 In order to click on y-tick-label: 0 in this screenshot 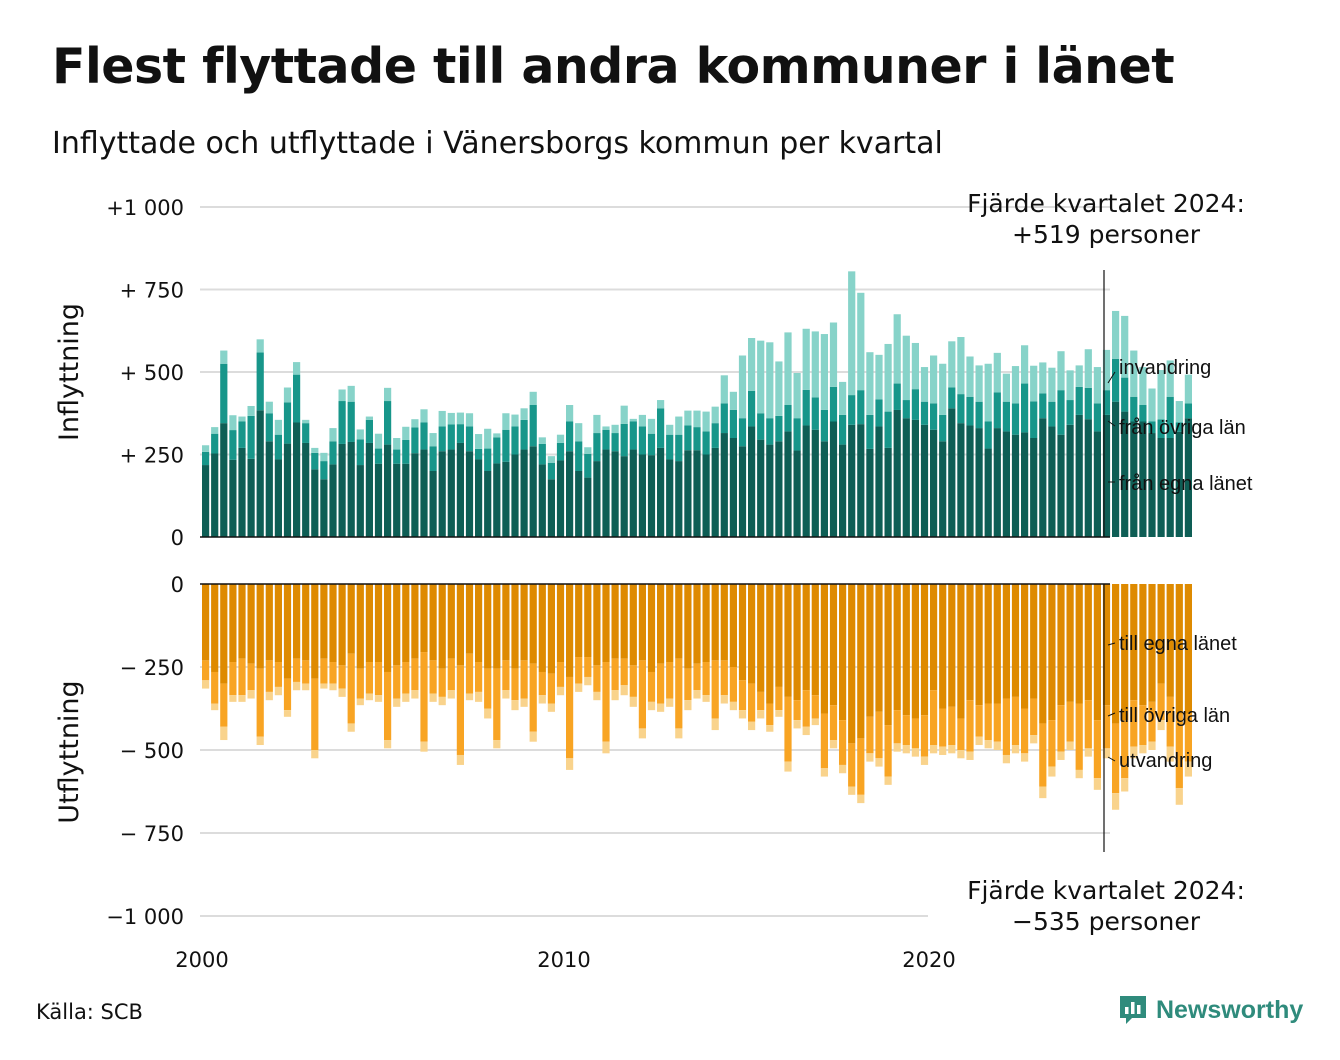, I will do `click(177, 538)`.